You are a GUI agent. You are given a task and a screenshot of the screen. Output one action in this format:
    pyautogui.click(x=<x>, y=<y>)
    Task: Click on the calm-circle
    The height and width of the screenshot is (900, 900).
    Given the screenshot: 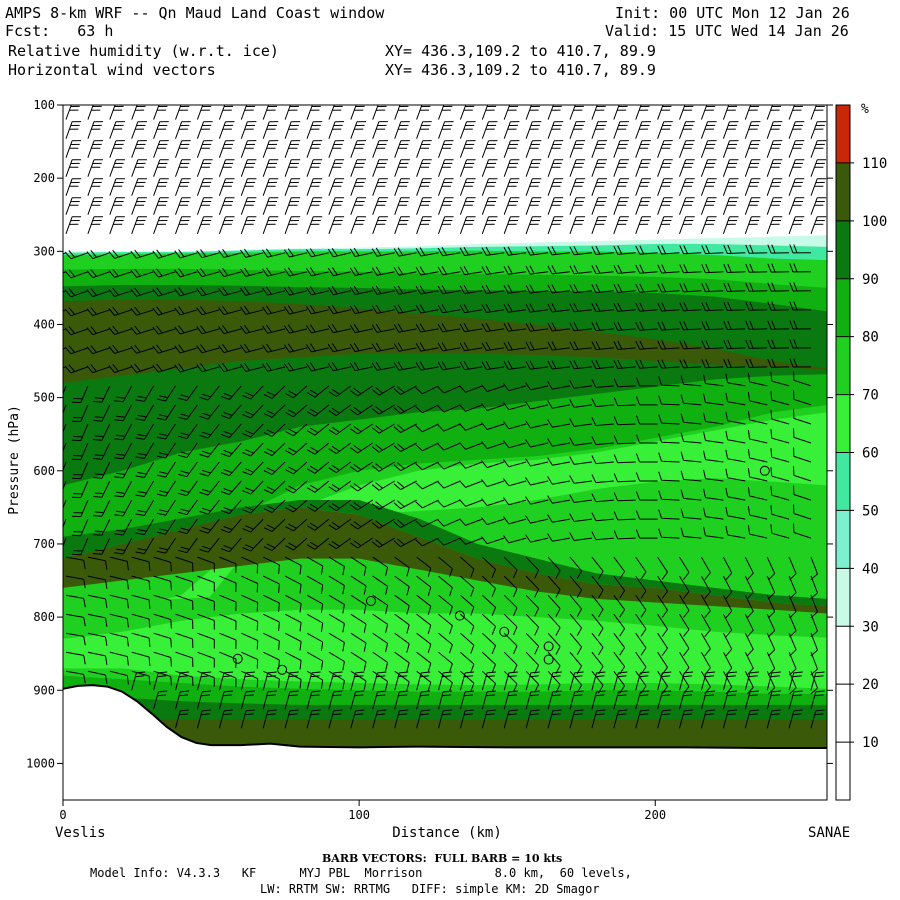 What is the action you would take?
    pyautogui.click(x=459, y=615)
    